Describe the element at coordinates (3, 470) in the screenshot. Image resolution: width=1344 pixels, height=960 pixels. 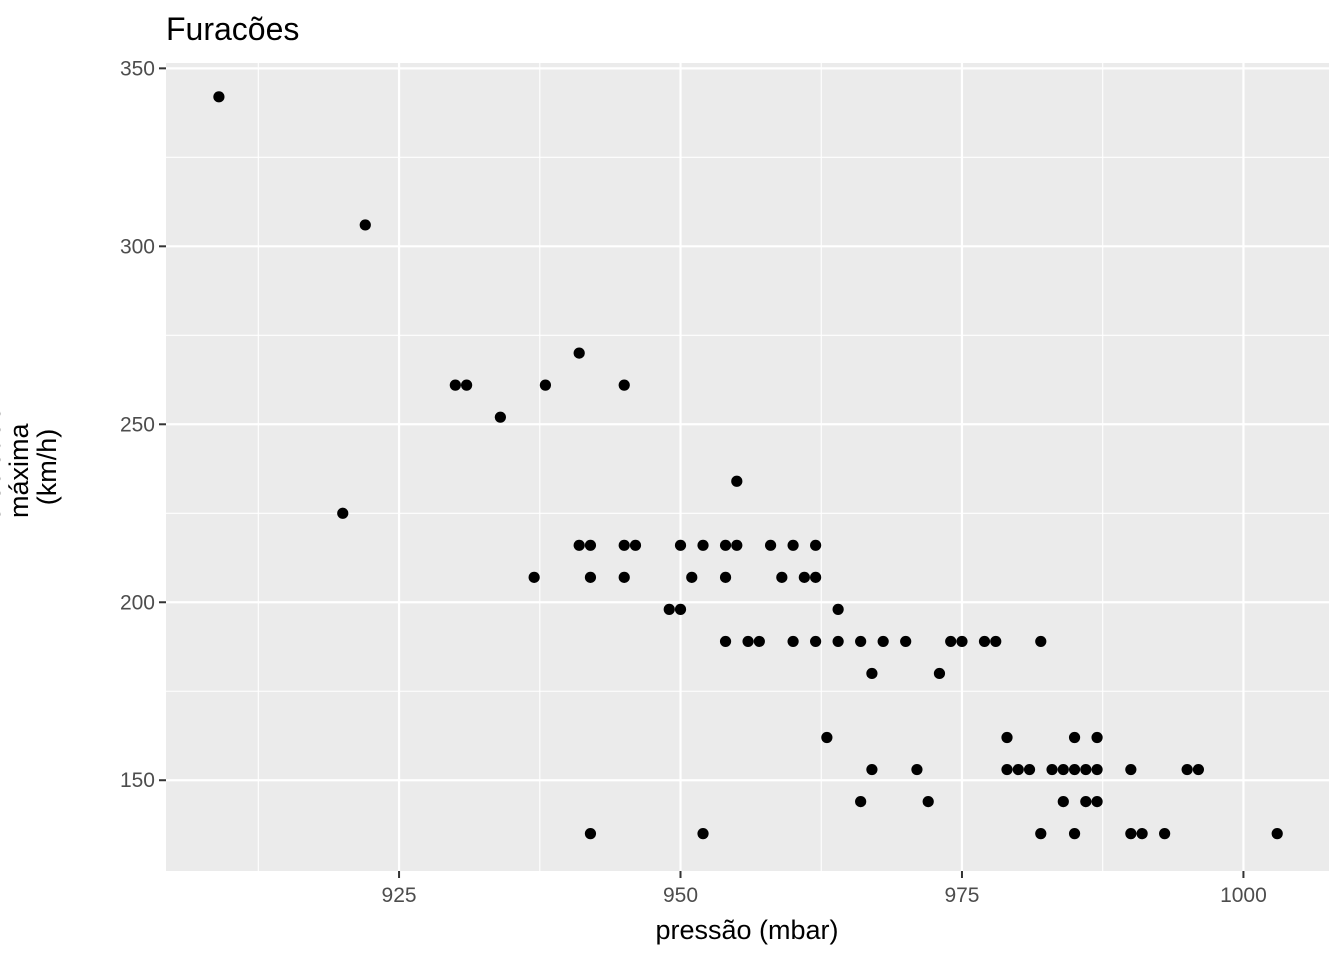
I see `y-axis-title-line-1: velocidade` at that location.